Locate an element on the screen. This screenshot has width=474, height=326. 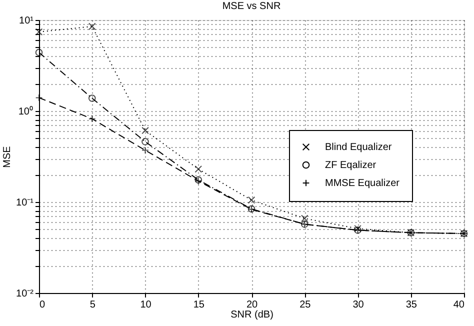
x-tick-label: 35 is located at coordinates (412, 305).